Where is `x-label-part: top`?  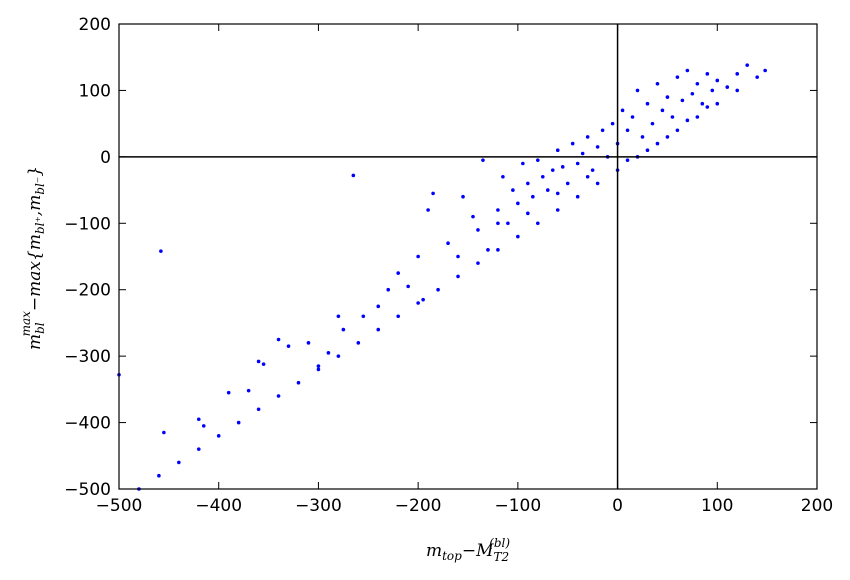
x-label-part: top is located at coordinates (452, 556).